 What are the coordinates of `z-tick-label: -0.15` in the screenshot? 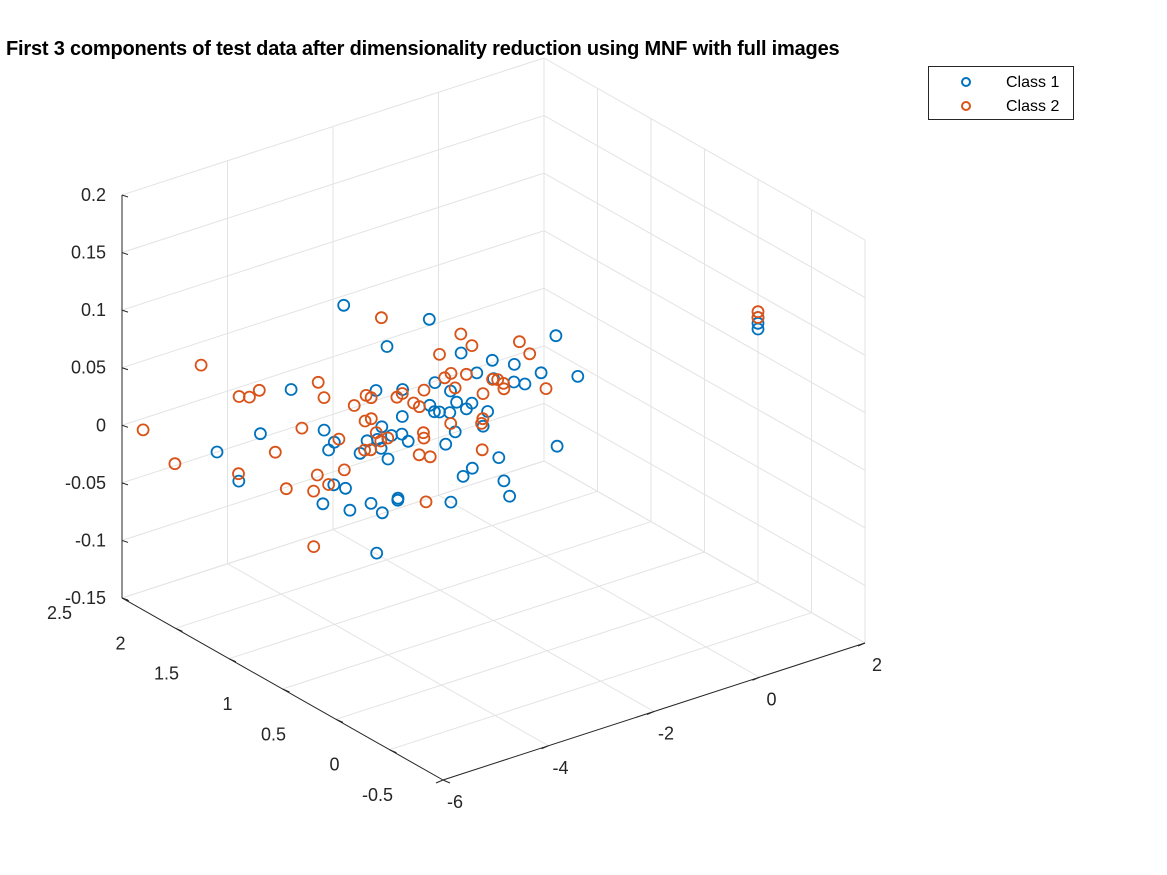 It's located at (85, 598).